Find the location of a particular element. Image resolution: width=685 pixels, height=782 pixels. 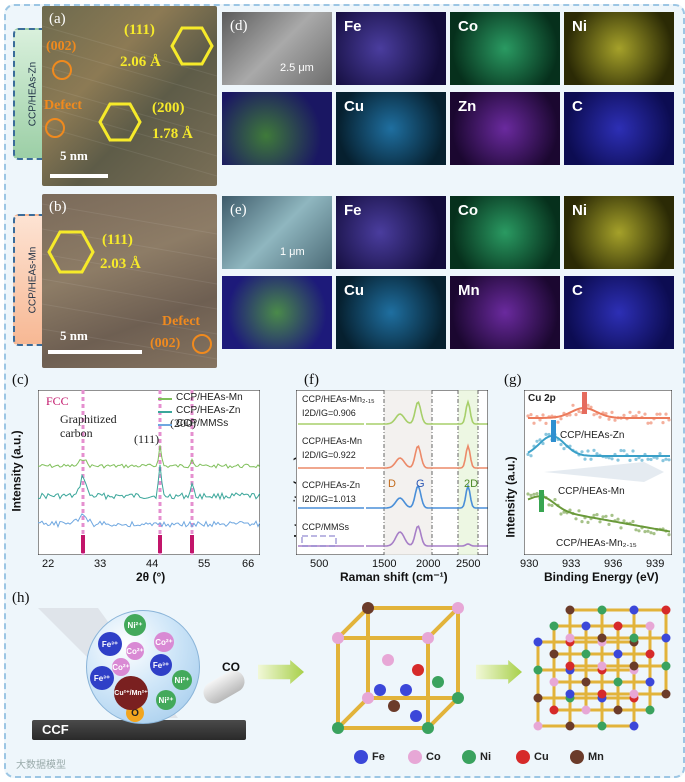

x-tick: 2500 is located at coordinates (468, 564).